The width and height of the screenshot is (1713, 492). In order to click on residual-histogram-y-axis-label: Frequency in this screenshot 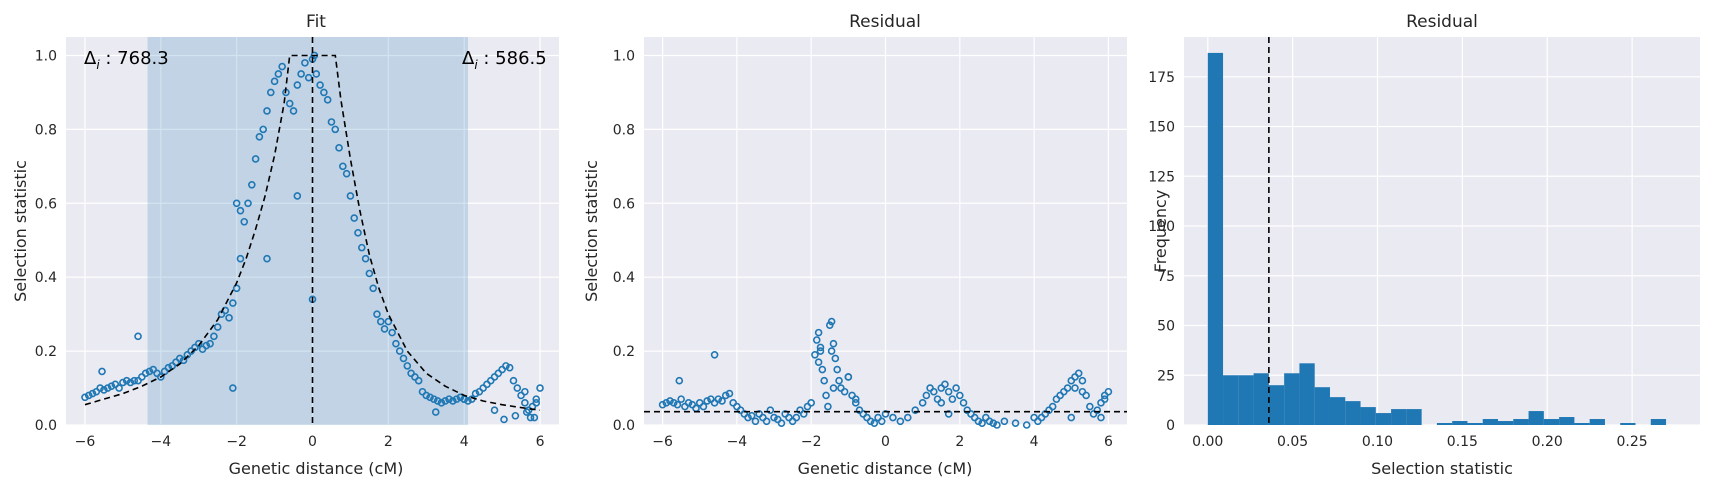, I will do `click(1160, 231)`.